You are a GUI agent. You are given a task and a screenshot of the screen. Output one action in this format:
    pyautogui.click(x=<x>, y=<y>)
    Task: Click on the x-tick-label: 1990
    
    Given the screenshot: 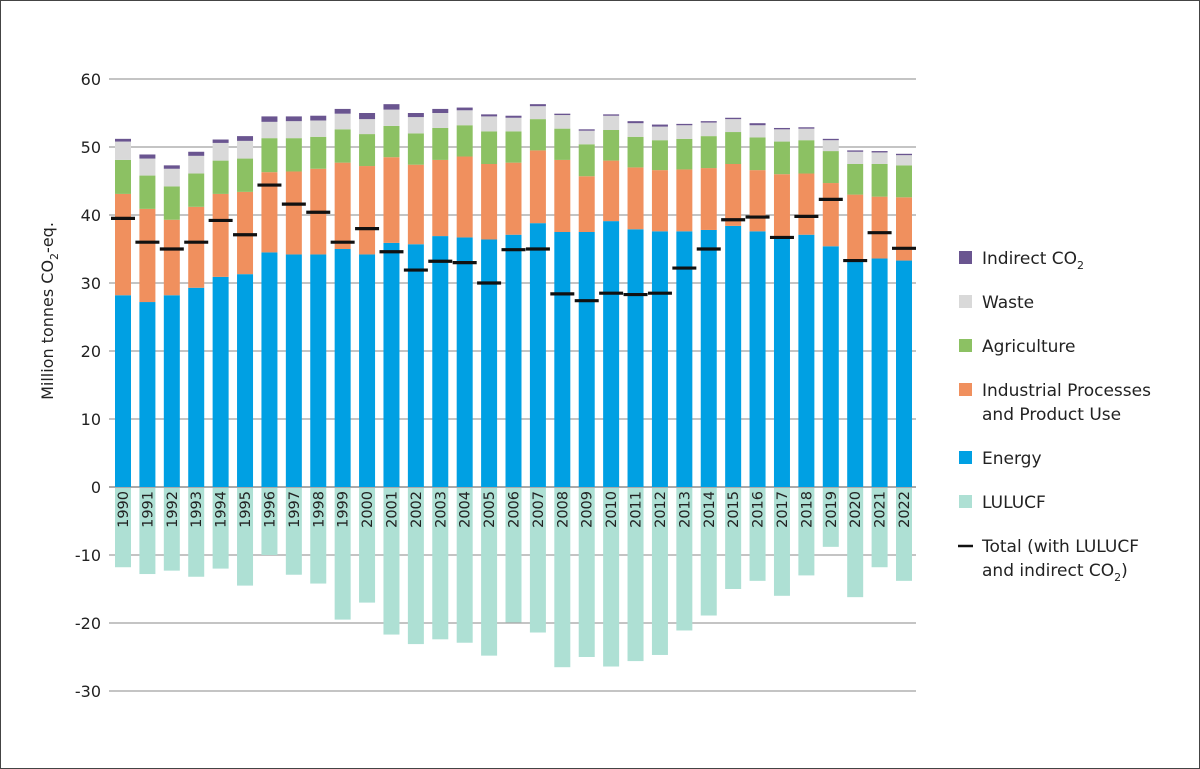 What is the action you would take?
    pyautogui.click(x=124, y=509)
    